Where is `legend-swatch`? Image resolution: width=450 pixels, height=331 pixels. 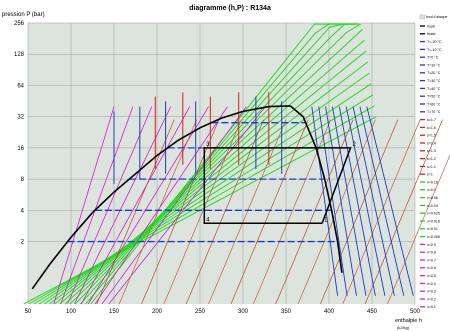 legend-swatch is located at coordinates (422, 17).